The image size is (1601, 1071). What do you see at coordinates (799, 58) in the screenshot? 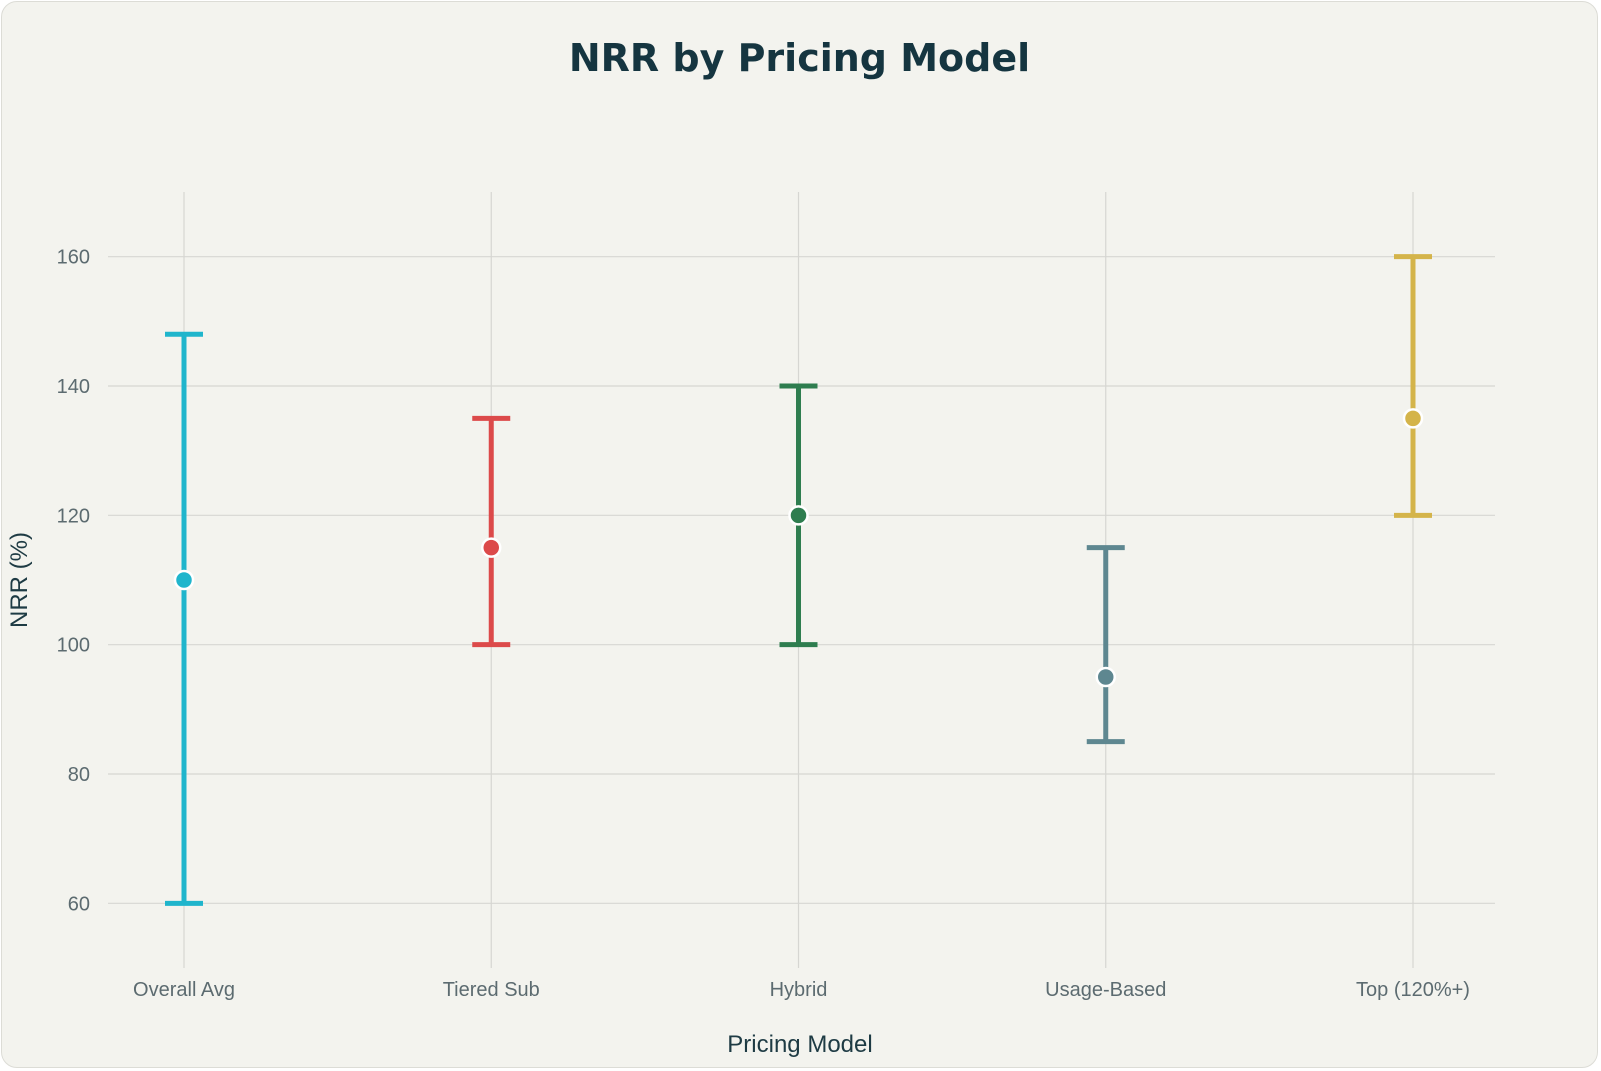
I see `chart-title: NRR by Pricing Model` at bounding box center [799, 58].